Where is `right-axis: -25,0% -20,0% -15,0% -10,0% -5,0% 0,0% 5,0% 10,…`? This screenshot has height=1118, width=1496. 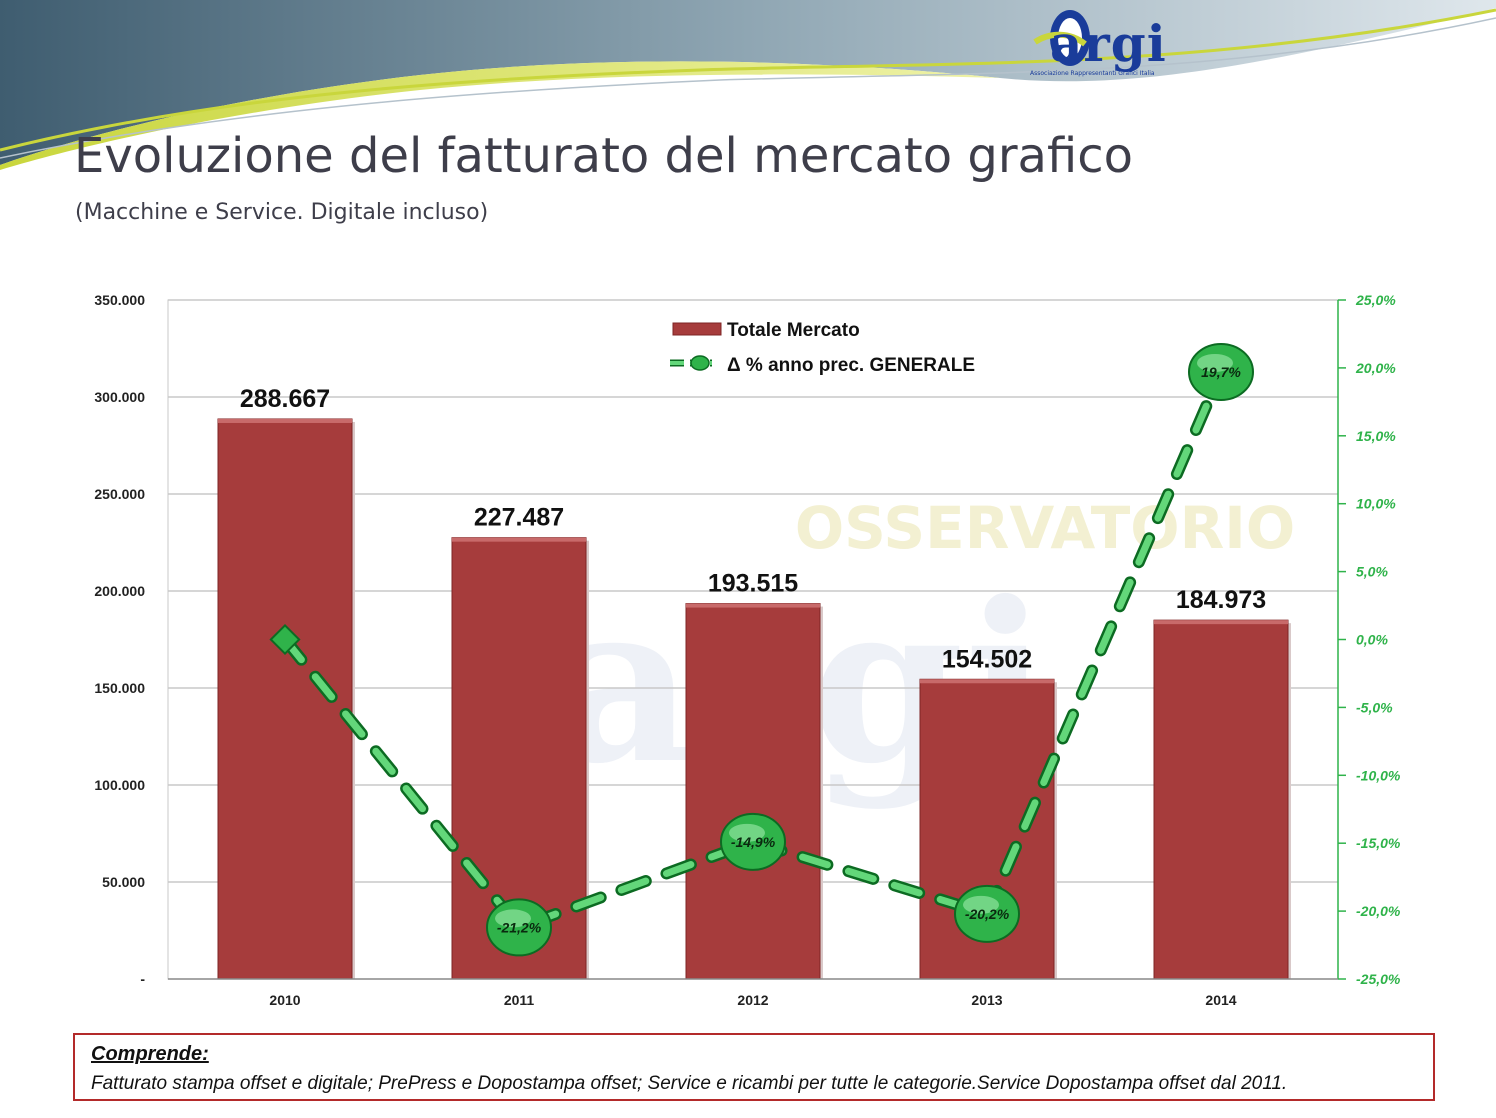
right-axis: -25,0% -20,0% -15,0% -10,0% -5,0% 0,0% 5,0% 10,… is located at coordinates (1369, 639).